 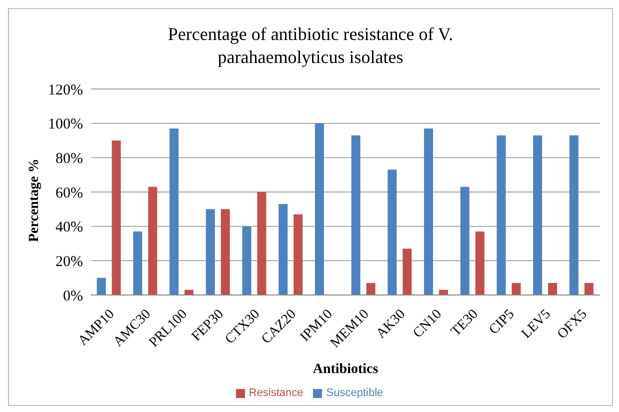 I want to click on legend-label: Resistance, so click(x=276, y=393).